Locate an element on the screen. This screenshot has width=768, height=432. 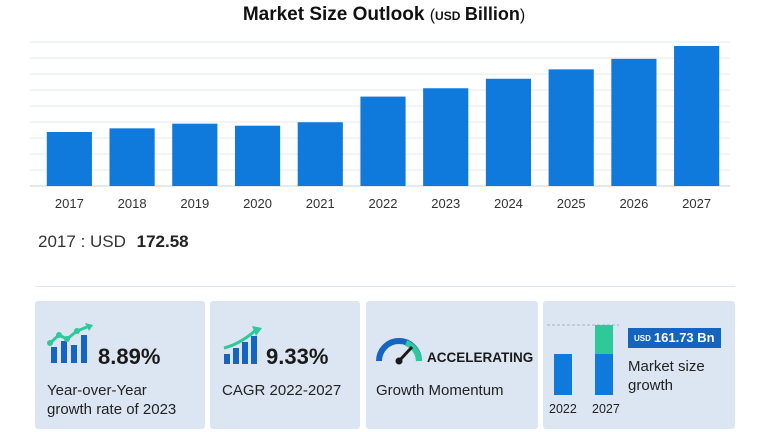
x-tick-2023: 2023 is located at coordinates (445, 203).